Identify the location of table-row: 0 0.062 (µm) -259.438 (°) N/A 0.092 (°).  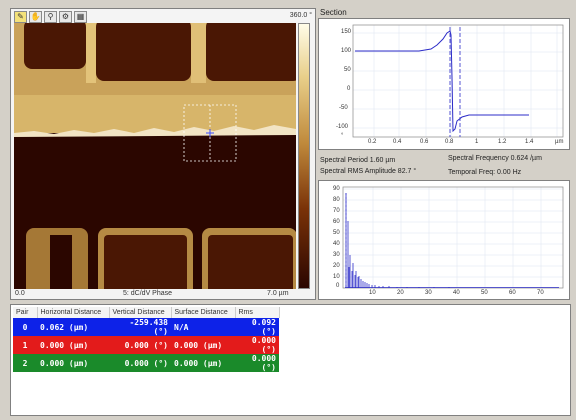
(146, 327).